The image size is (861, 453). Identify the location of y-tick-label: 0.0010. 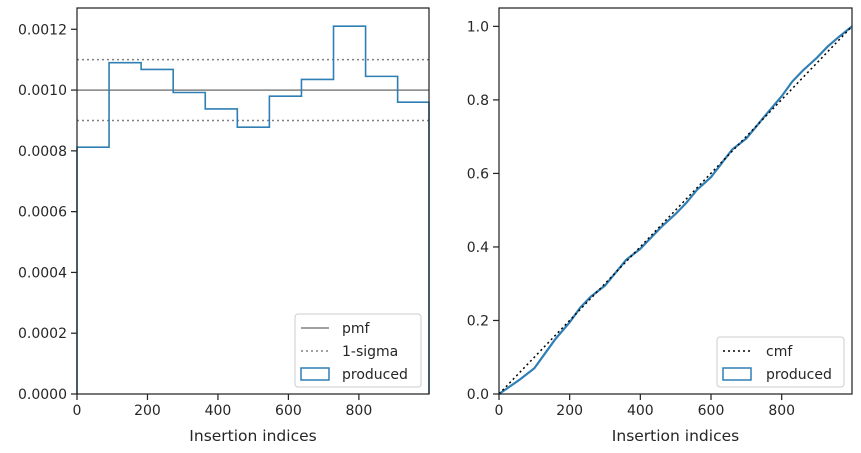
(42, 91).